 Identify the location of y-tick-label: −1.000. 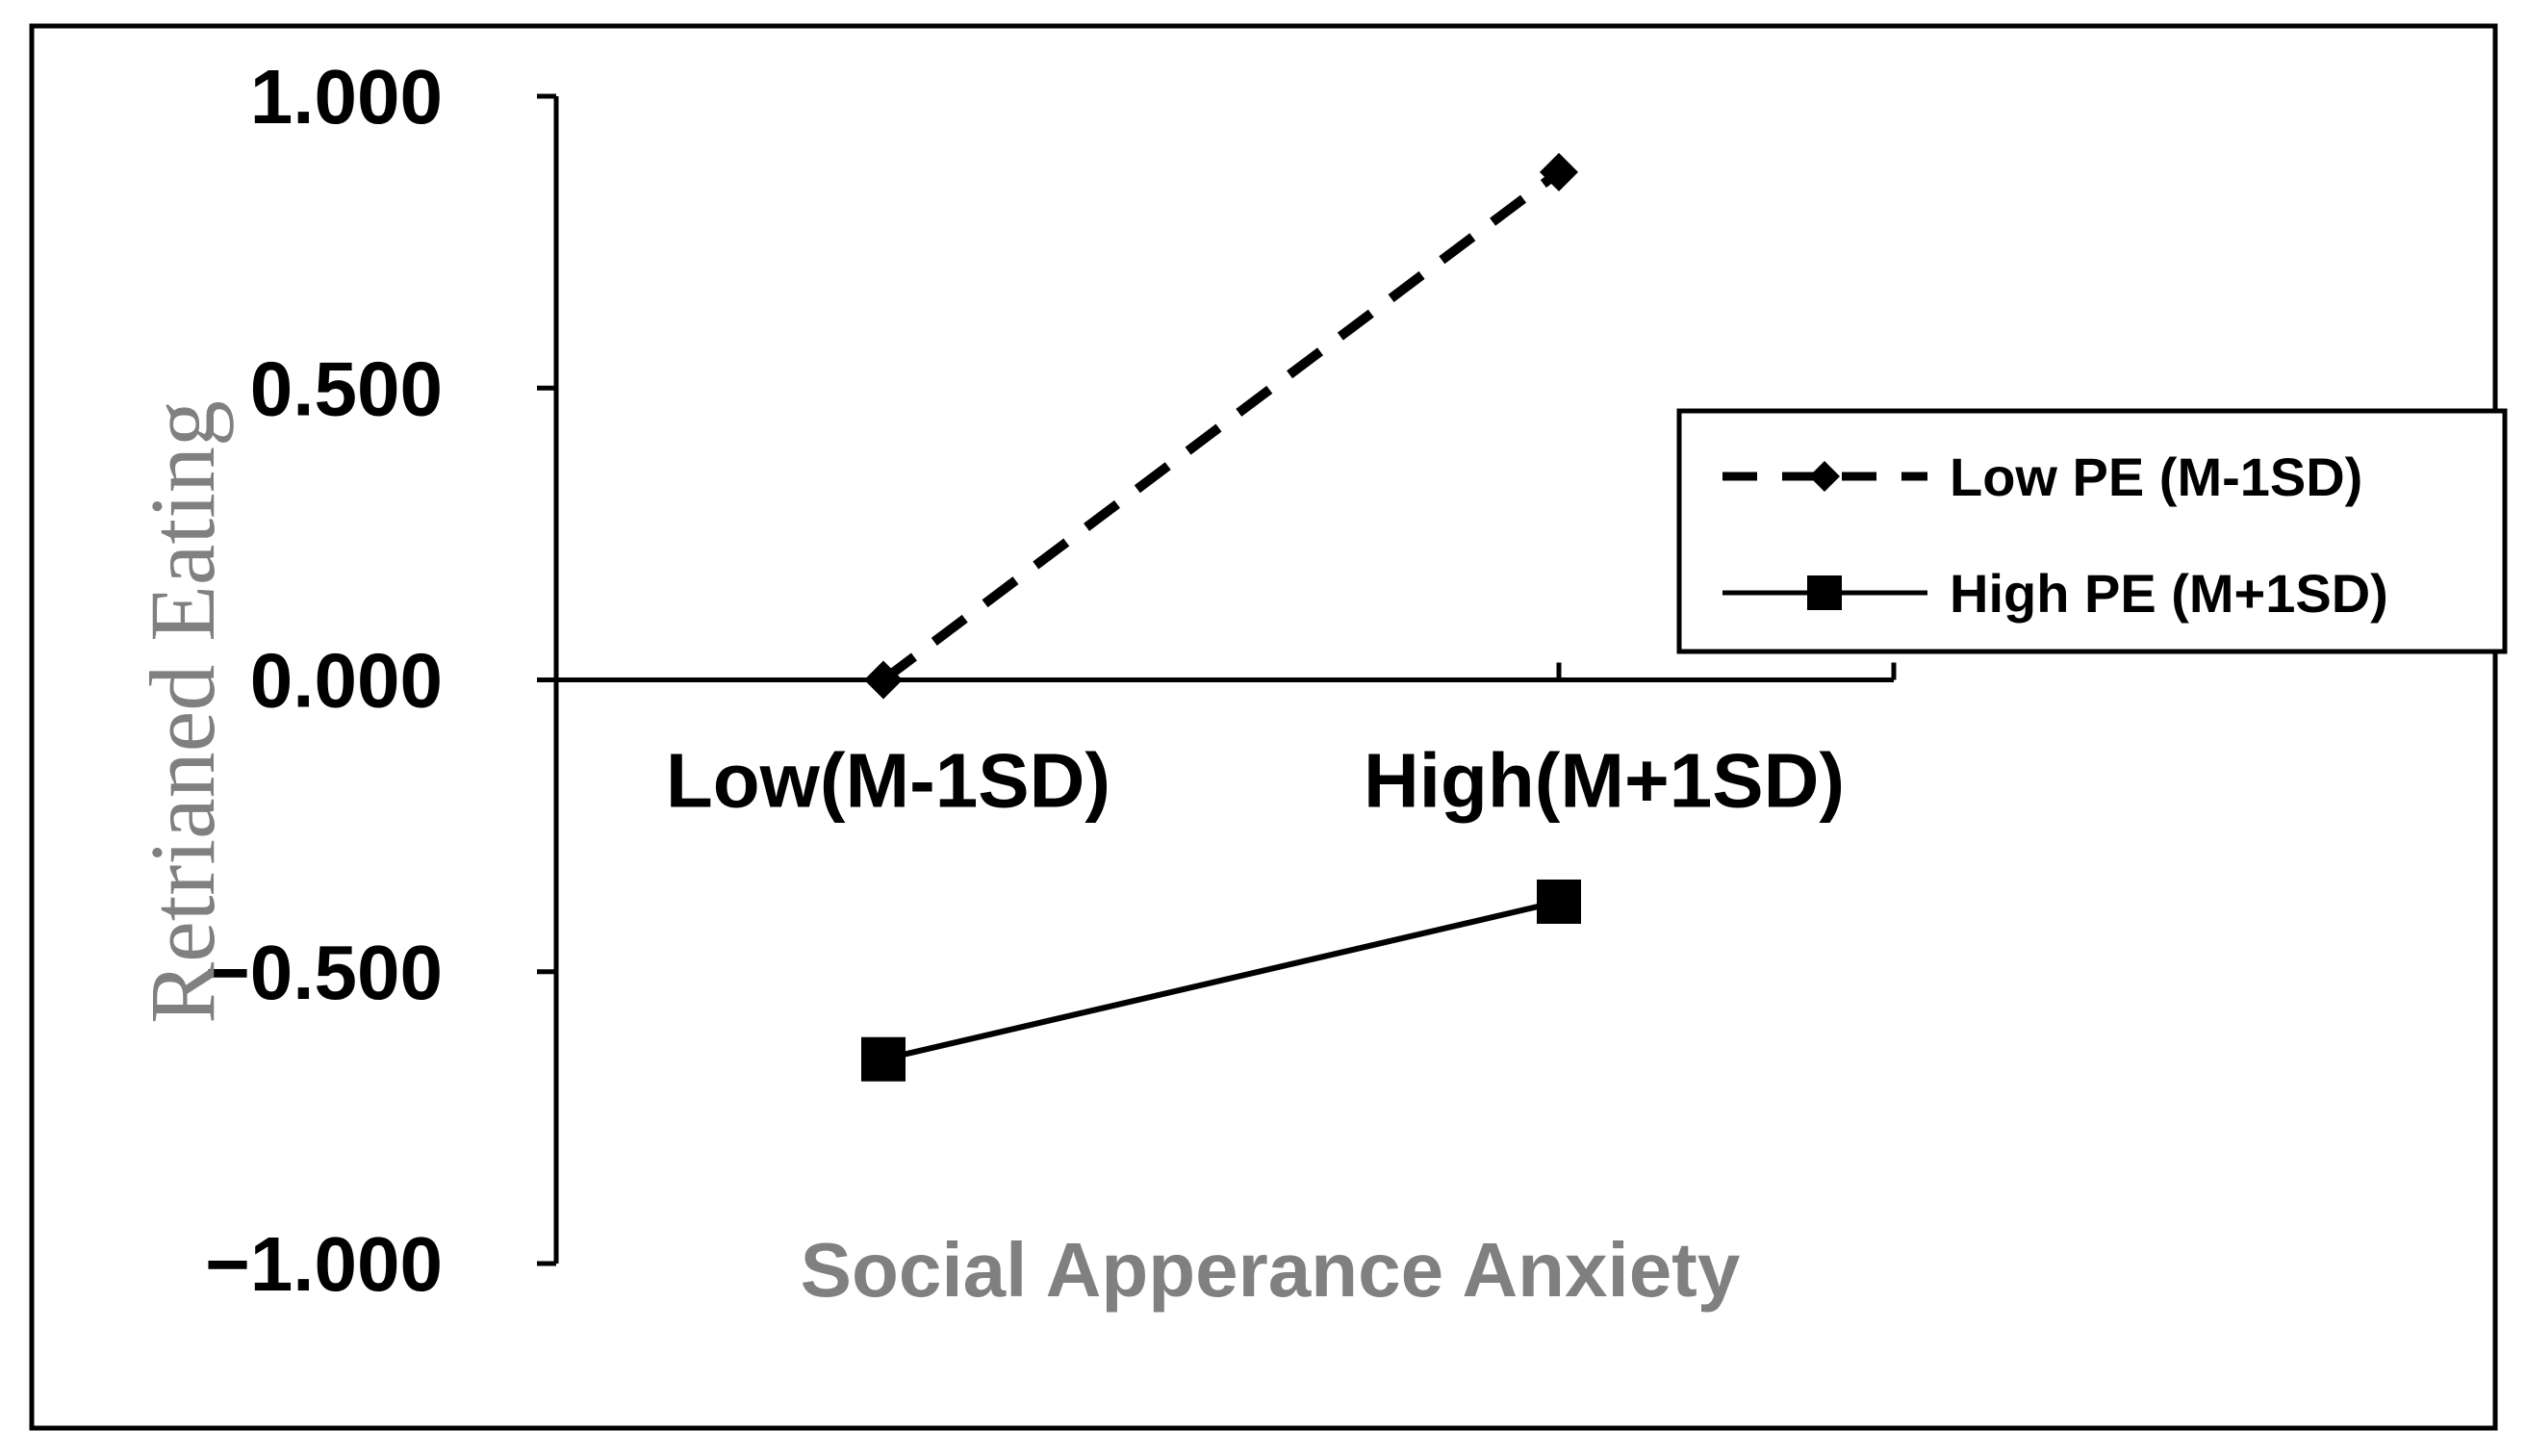
(324, 1264).